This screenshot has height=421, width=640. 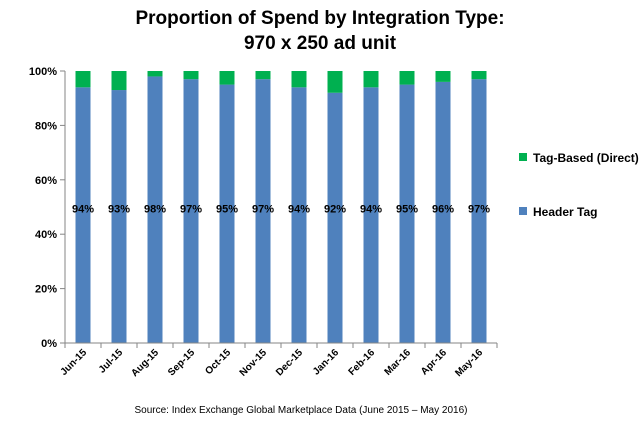 What do you see at coordinates (46, 235) in the screenshot?
I see `y-tick-label: 40%` at bounding box center [46, 235].